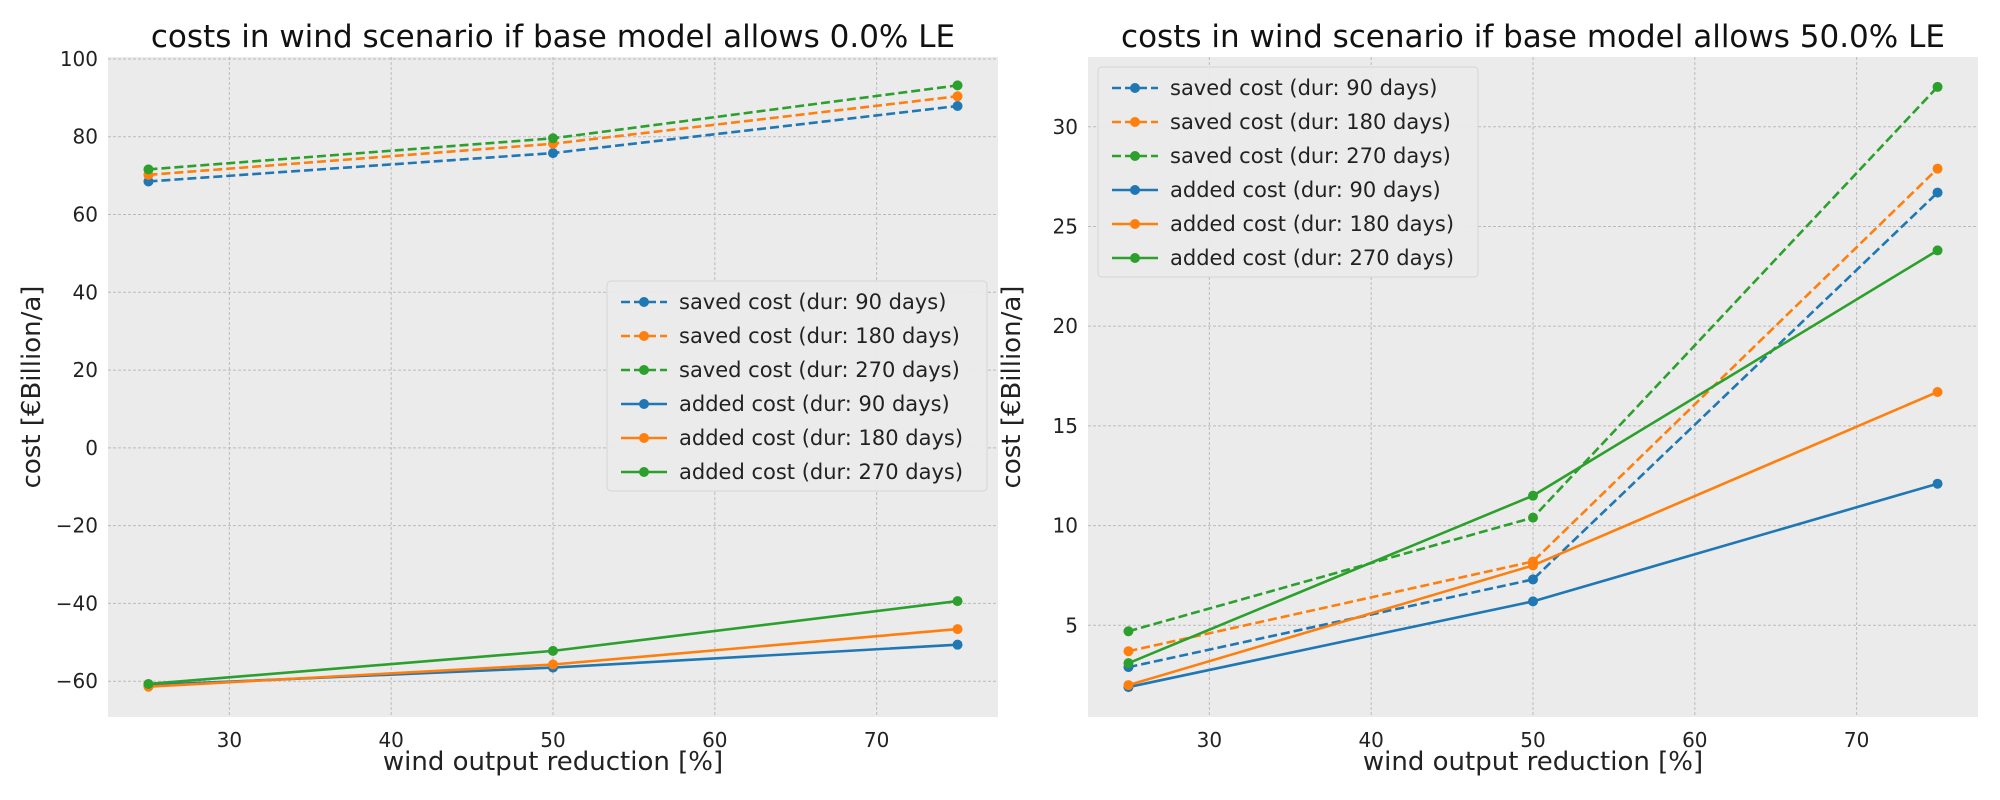  Describe the element at coordinates (77, 526) in the screenshot. I see `y-tick-label: −20` at that location.